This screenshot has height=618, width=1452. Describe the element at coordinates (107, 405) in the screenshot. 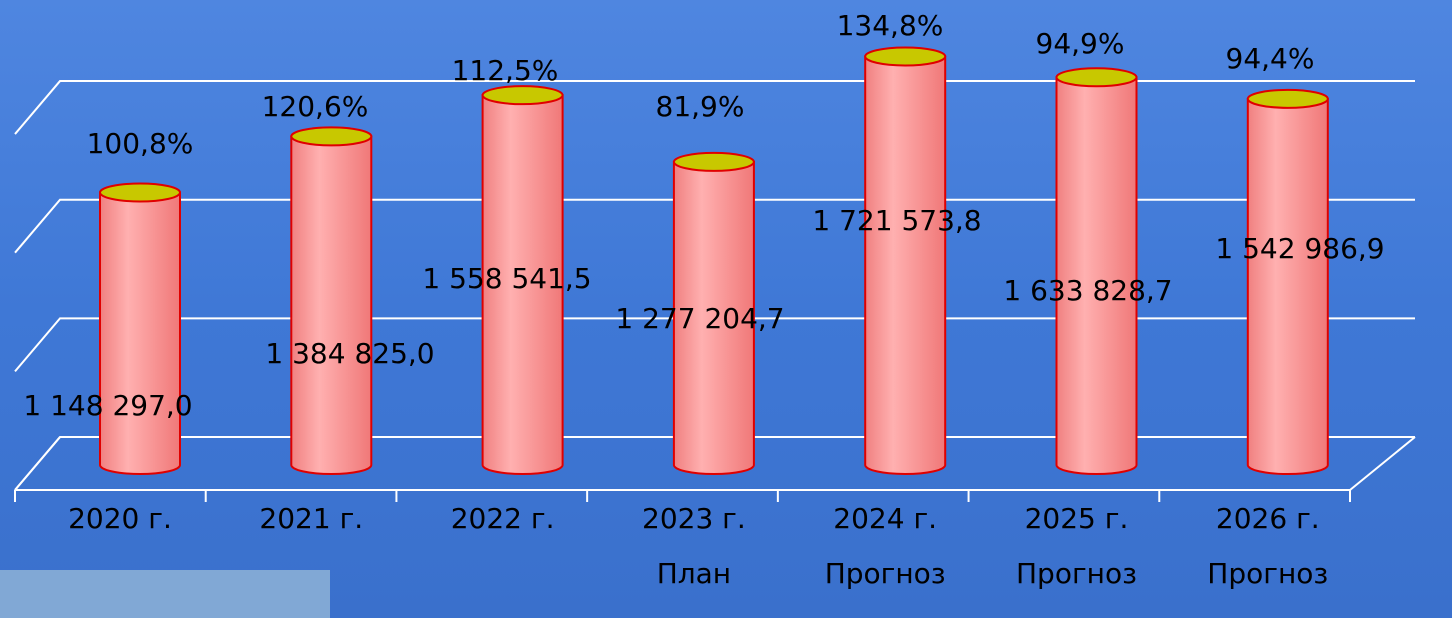

I see `value-label: 1 148 297,0` at that location.